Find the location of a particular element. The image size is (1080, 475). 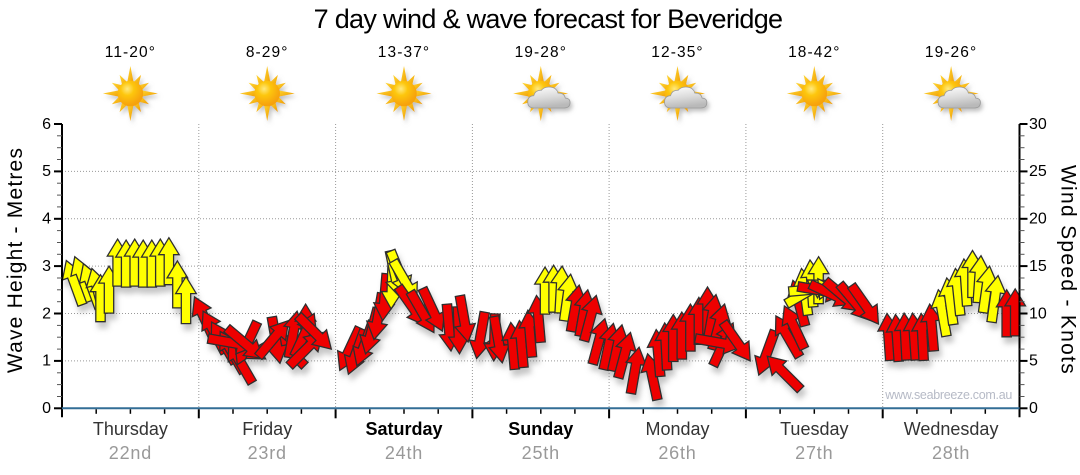

svg-text: 24th is located at coordinates (404, 453).